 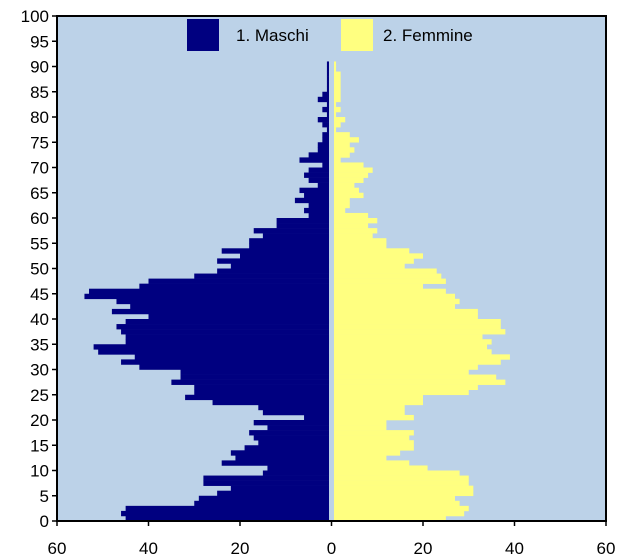 I want to click on y-tick-label: 90, so click(x=39, y=67).